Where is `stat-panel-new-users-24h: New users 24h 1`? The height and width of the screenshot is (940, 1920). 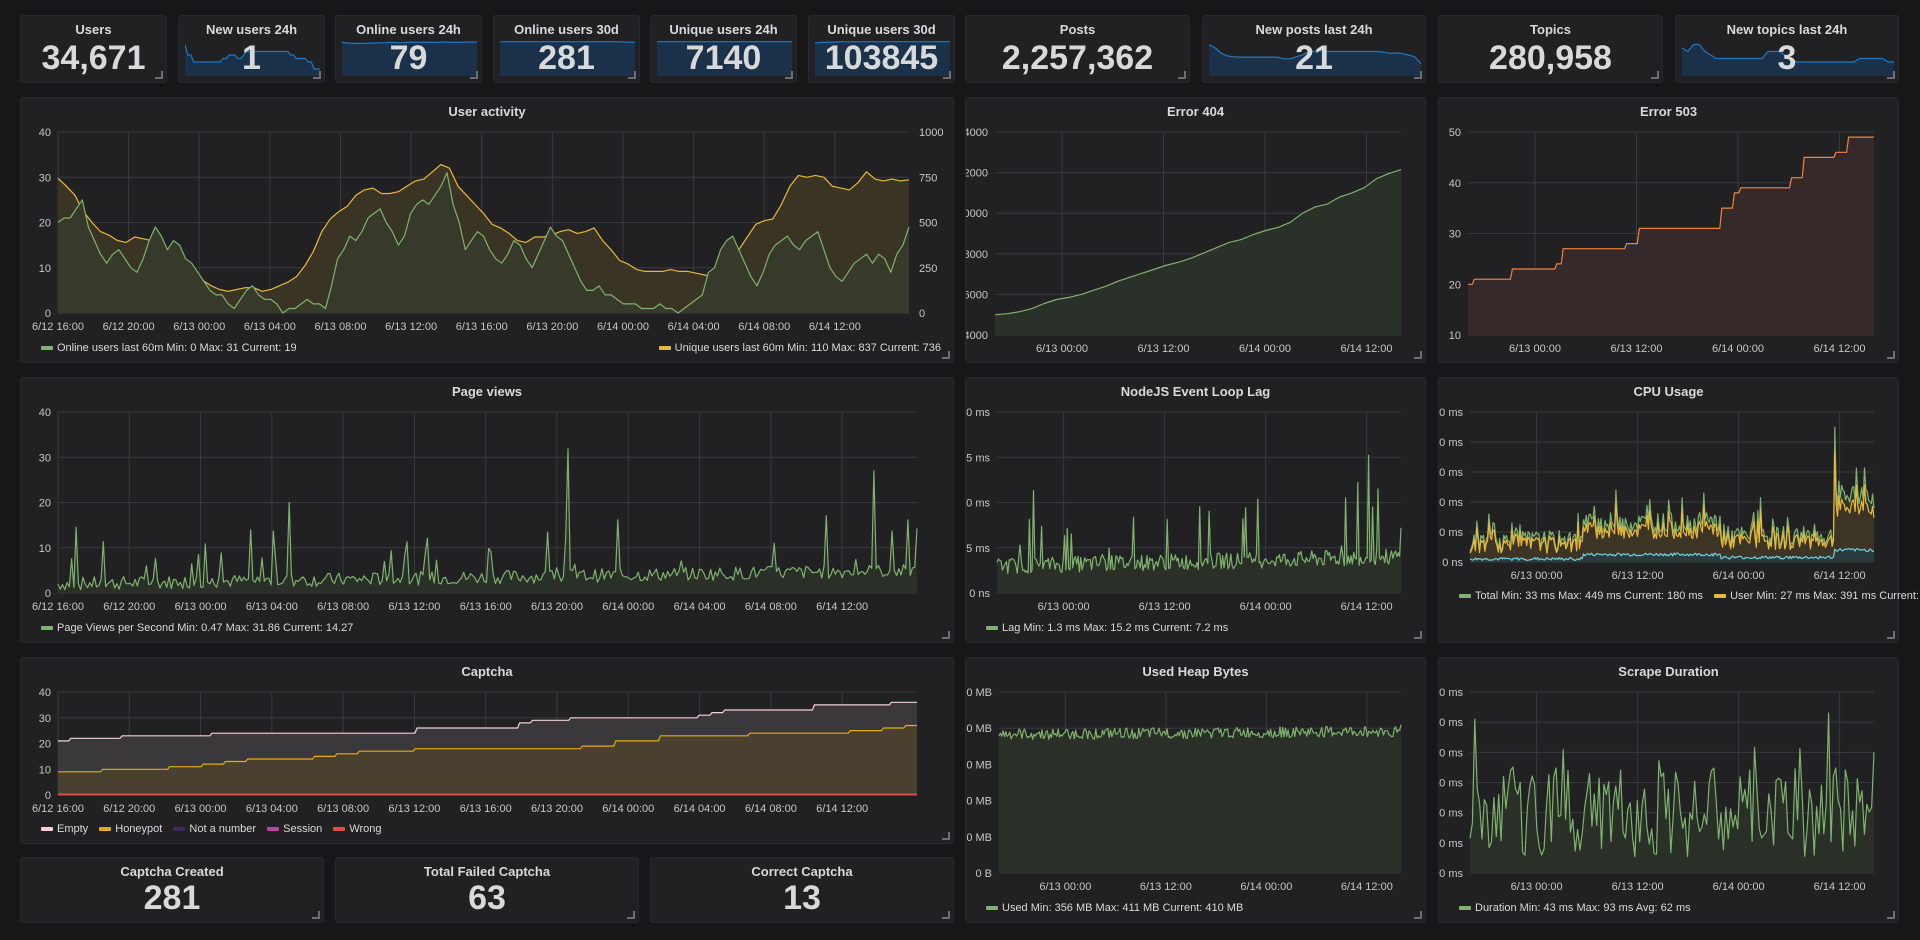
stat-panel-new-users-24h: New users 24h 1 is located at coordinates (251, 49).